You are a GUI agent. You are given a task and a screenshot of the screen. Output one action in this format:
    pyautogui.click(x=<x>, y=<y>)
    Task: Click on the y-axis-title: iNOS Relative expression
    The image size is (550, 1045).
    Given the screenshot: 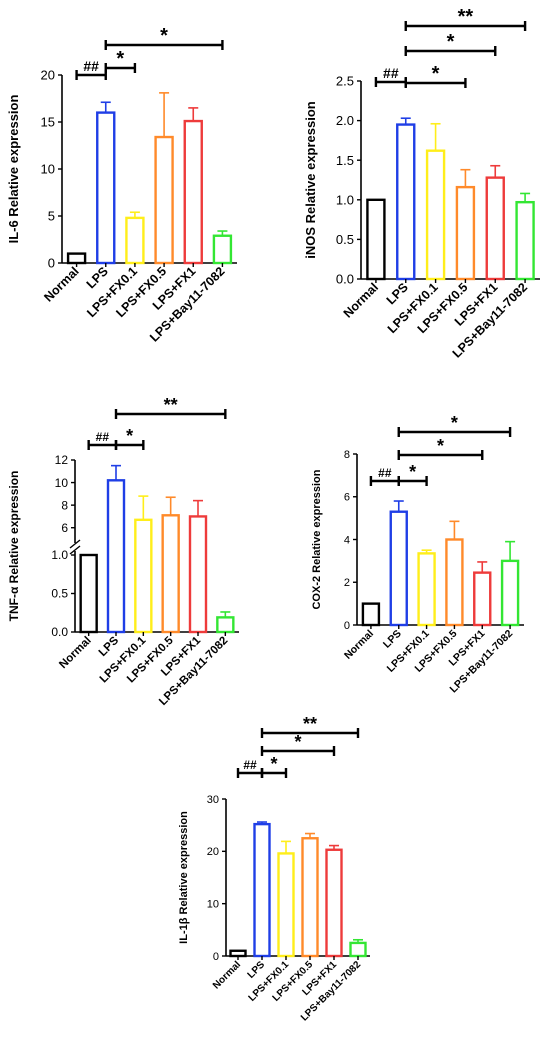 What is the action you would take?
    pyautogui.click(x=310, y=180)
    